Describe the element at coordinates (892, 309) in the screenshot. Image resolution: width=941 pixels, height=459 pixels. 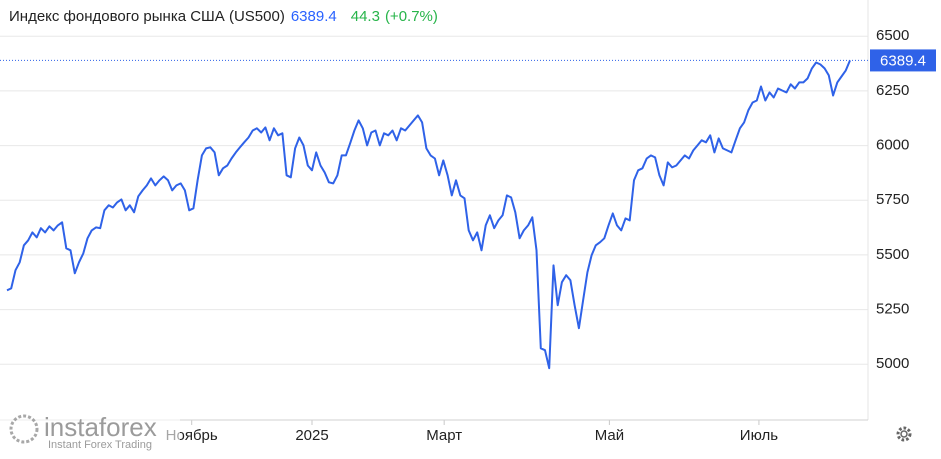
I see `y-tick-label: 5250` at that location.